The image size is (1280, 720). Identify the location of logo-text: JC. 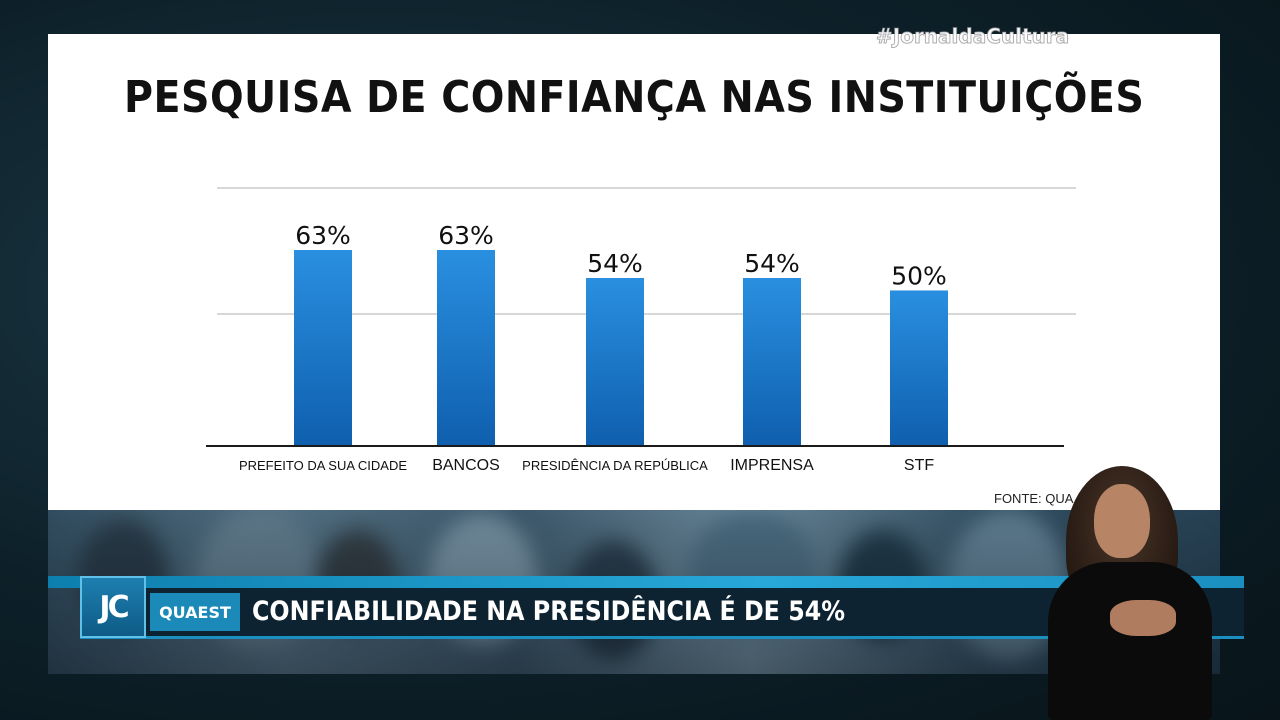
(114, 607).